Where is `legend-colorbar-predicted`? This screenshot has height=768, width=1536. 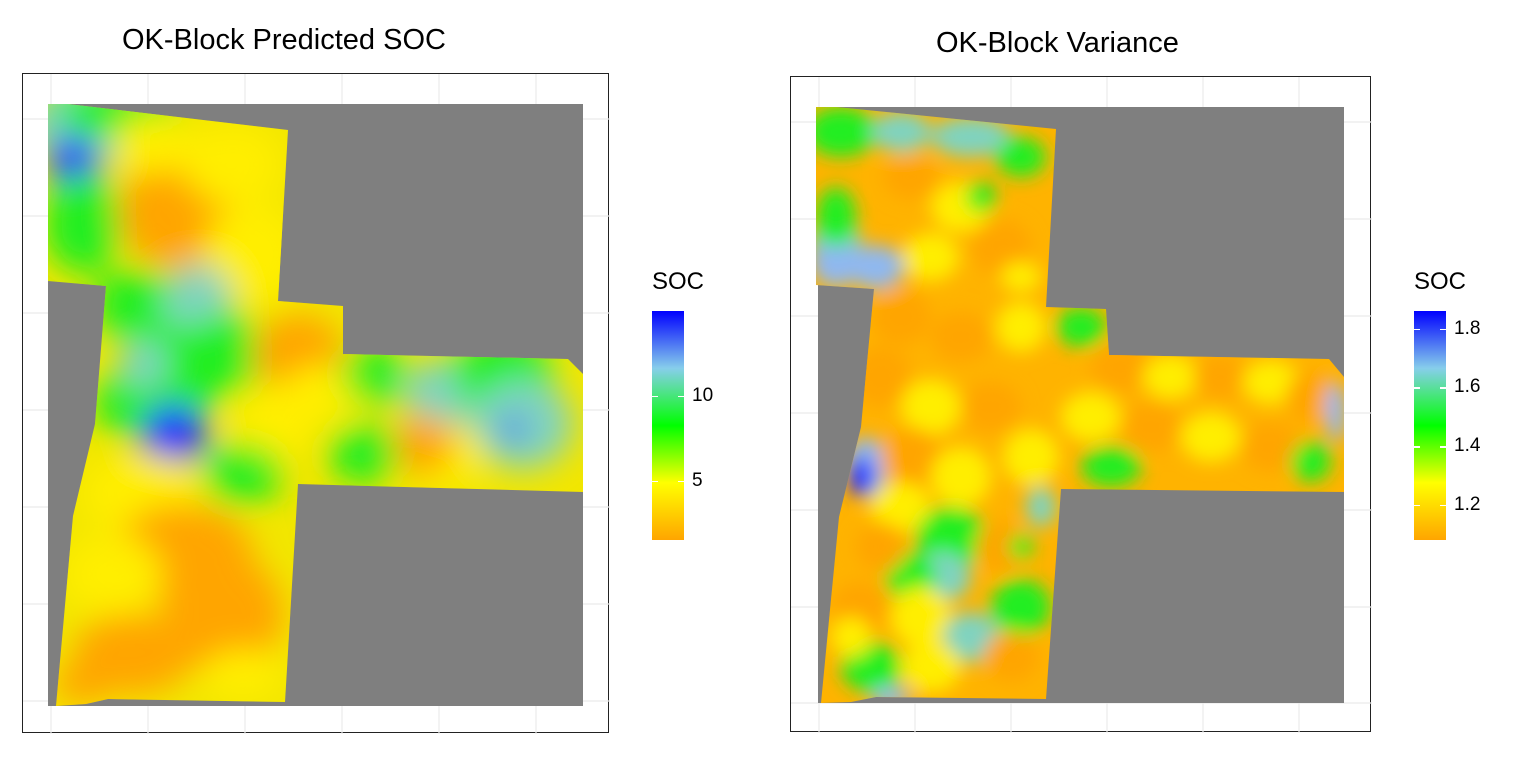 legend-colorbar-predicted is located at coordinates (668, 425).